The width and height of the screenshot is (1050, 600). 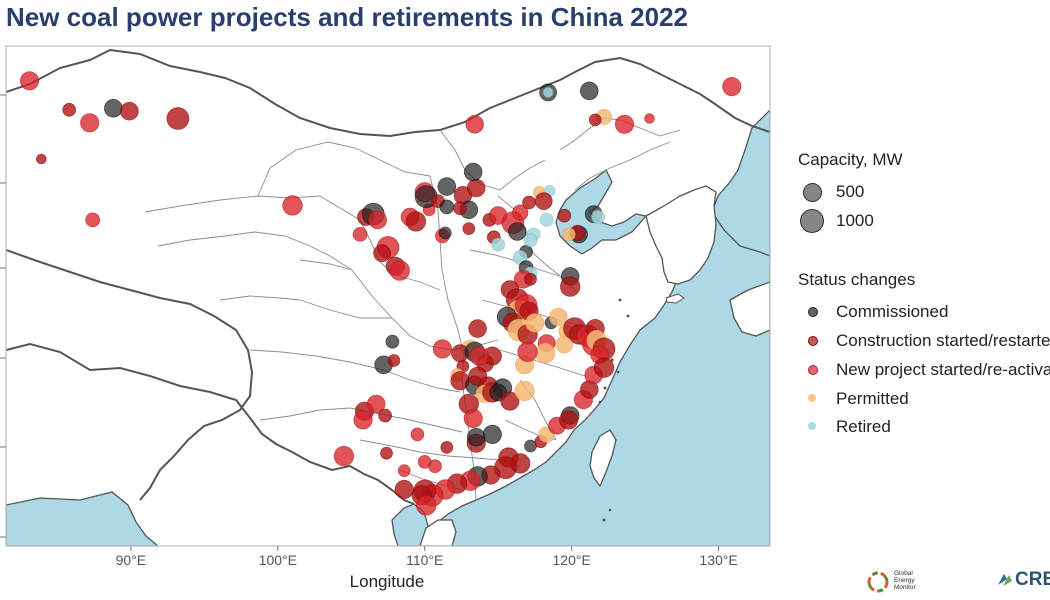 What do you see at coordinates (863, 426) in the screenshot?
I see `legend-label-retired: Retired` at bounding box center [863, 426].